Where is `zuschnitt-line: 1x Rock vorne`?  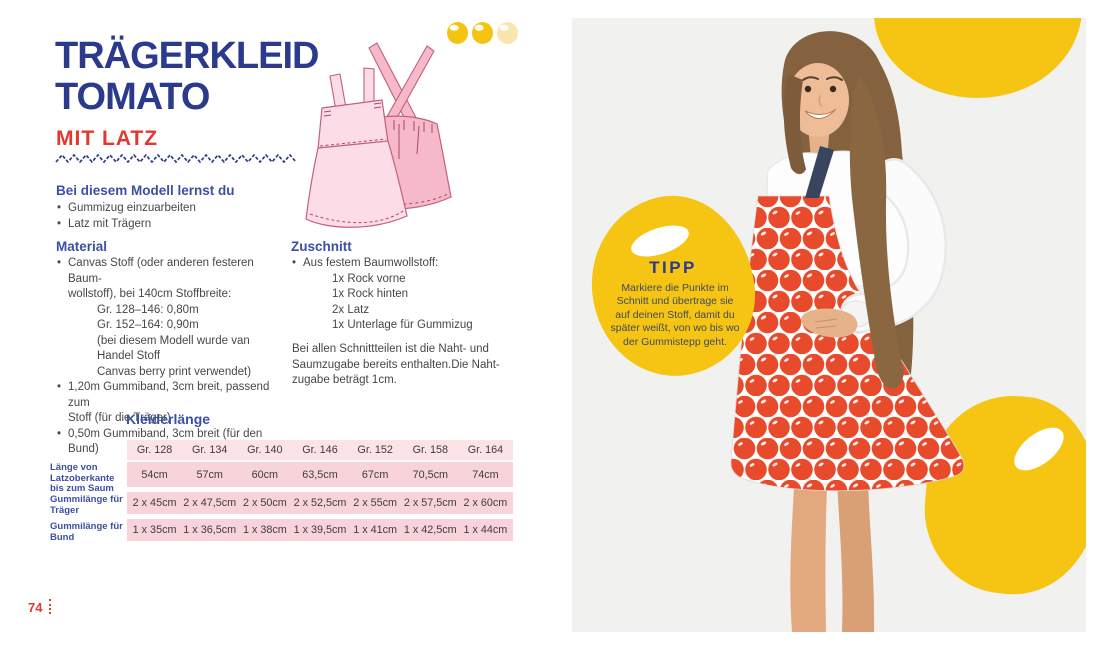
zuschnitt-line: 1x Rock vorne is located at coordinates (369, 278).